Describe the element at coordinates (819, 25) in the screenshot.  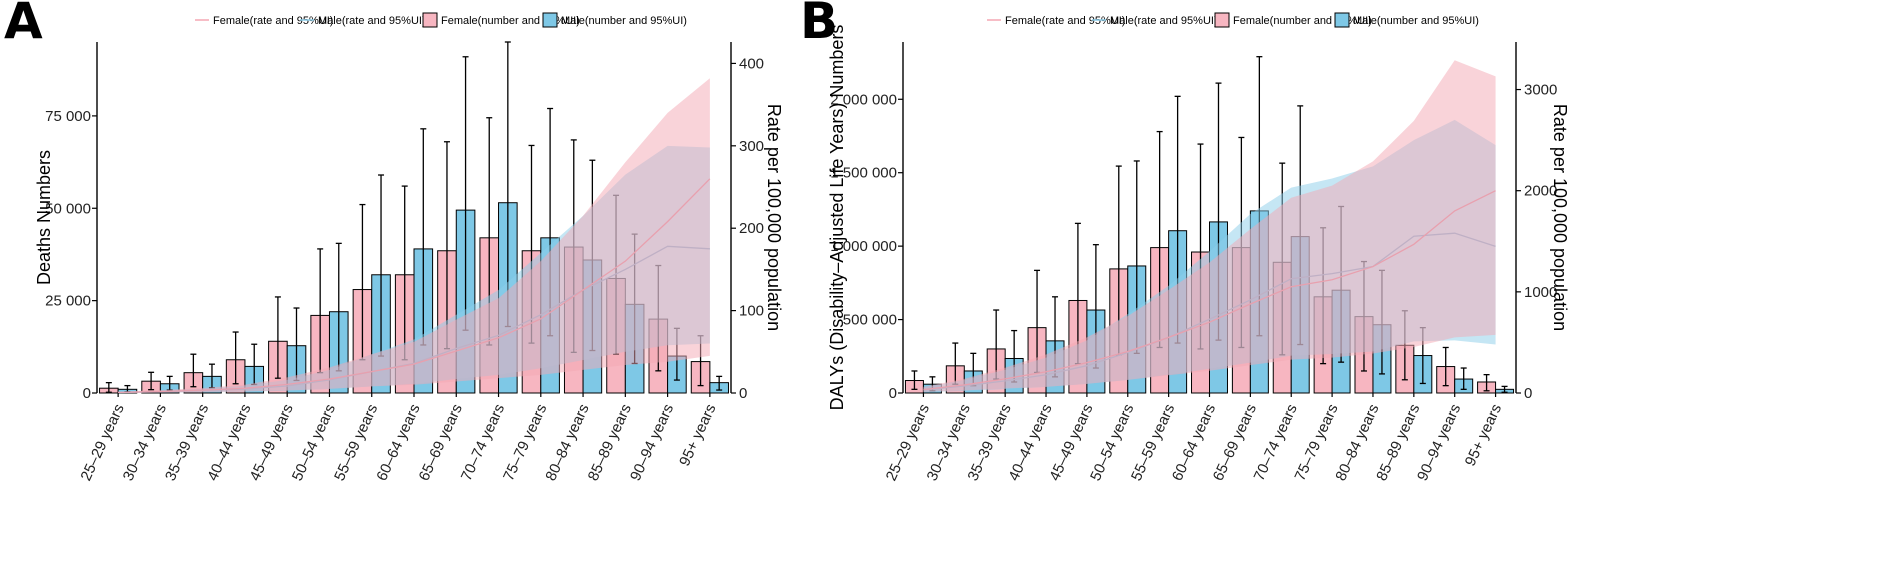
I see `panel-label: B` at that location.